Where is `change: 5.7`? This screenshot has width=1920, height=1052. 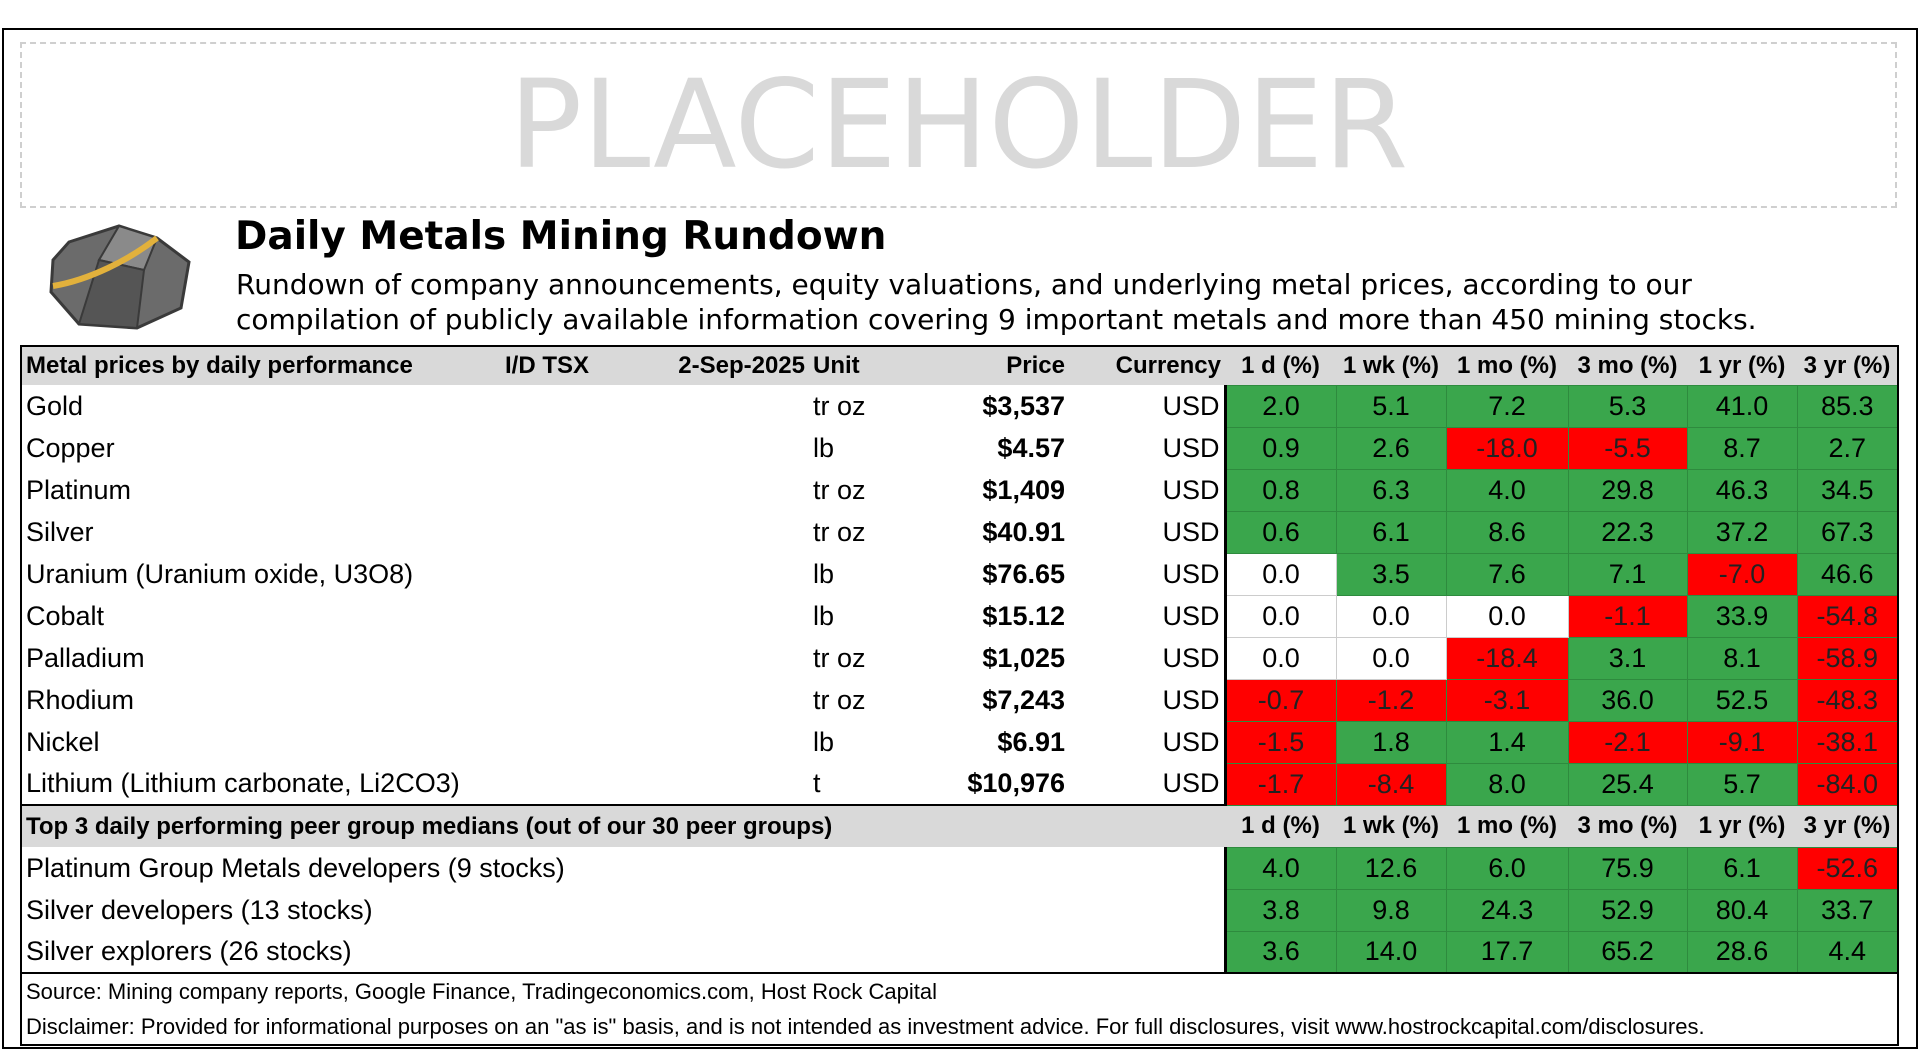
change: 5.7 is located at coordinates (1742, 784).